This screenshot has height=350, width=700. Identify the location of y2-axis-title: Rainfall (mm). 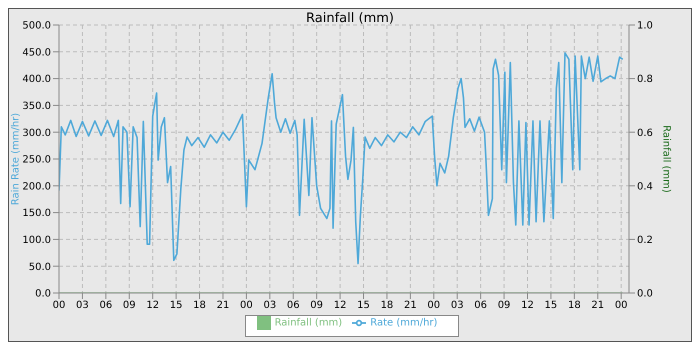
(666, 159).